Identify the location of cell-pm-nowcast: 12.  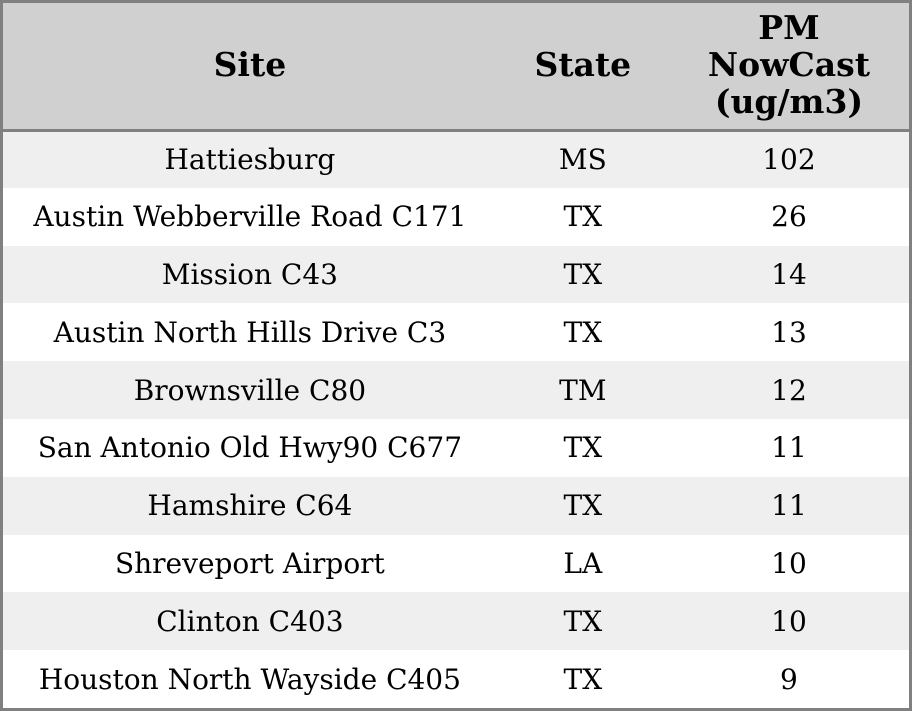
(789, 390).